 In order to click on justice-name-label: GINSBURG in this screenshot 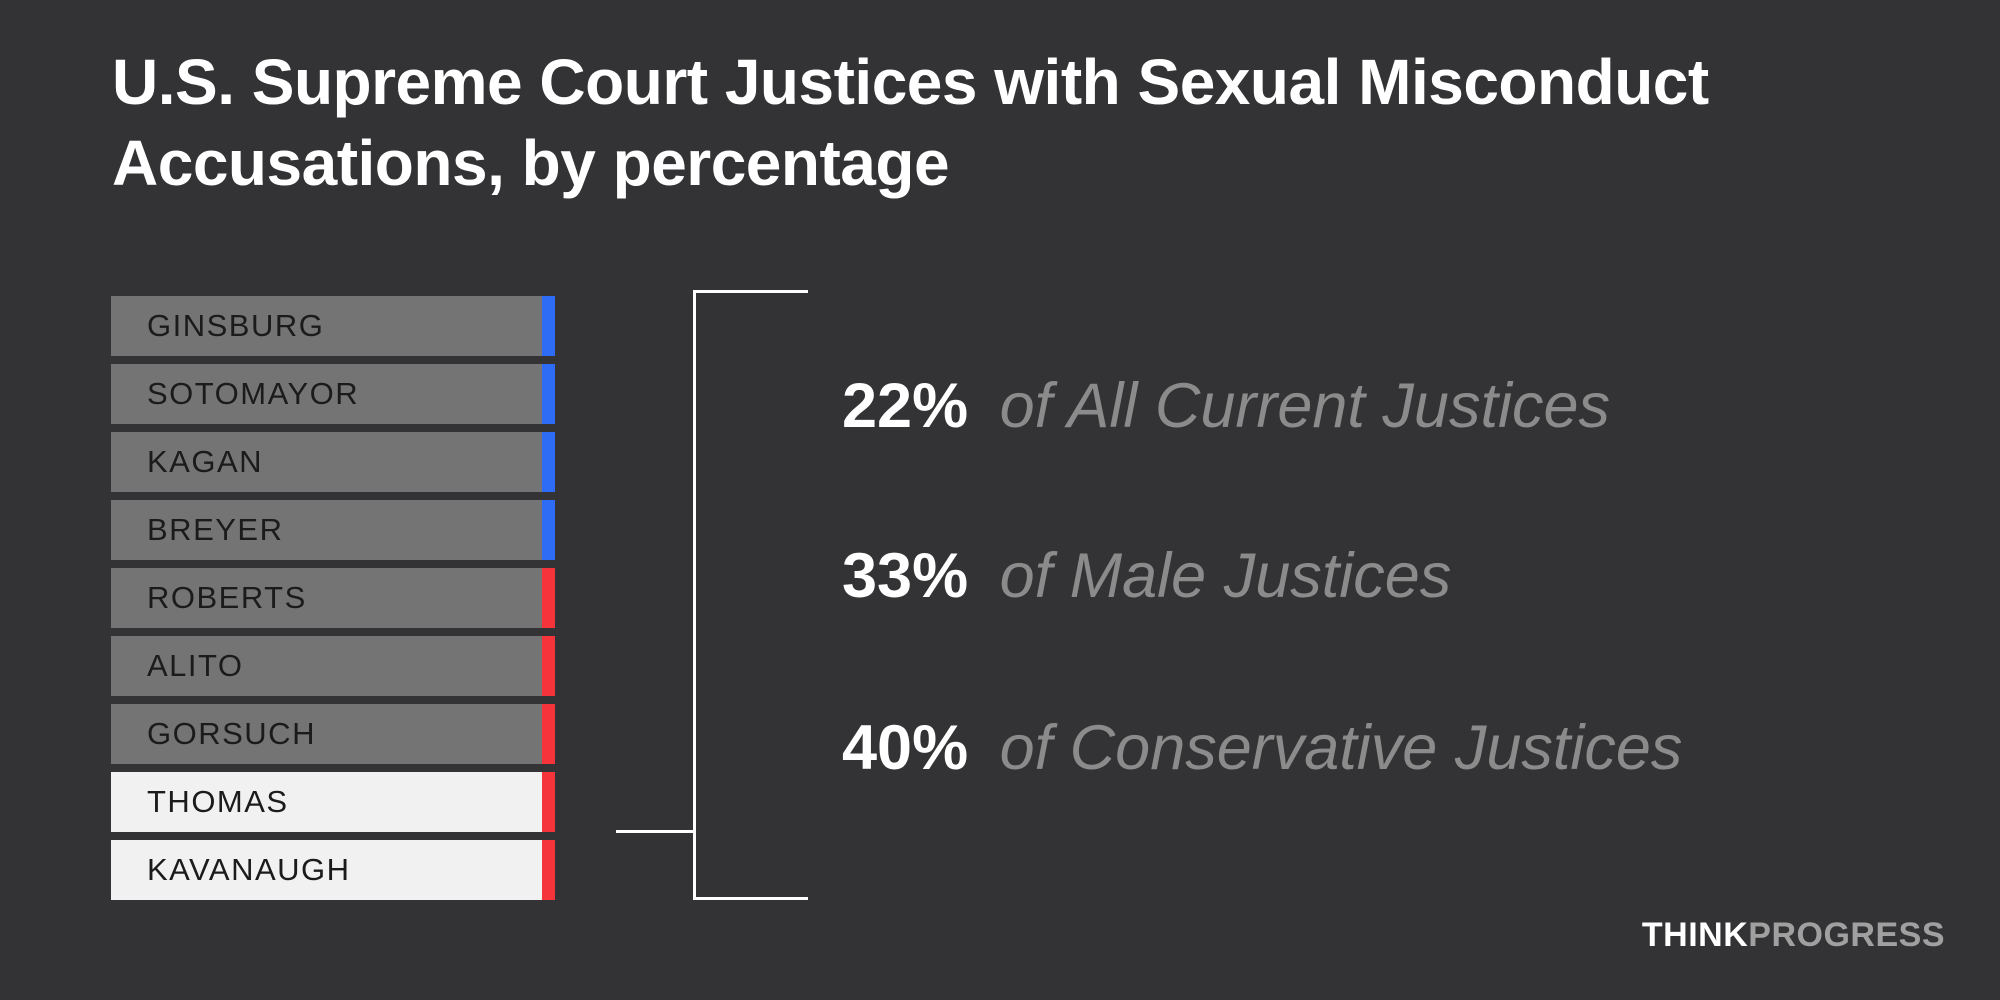, I will do `click(236, 325)`.